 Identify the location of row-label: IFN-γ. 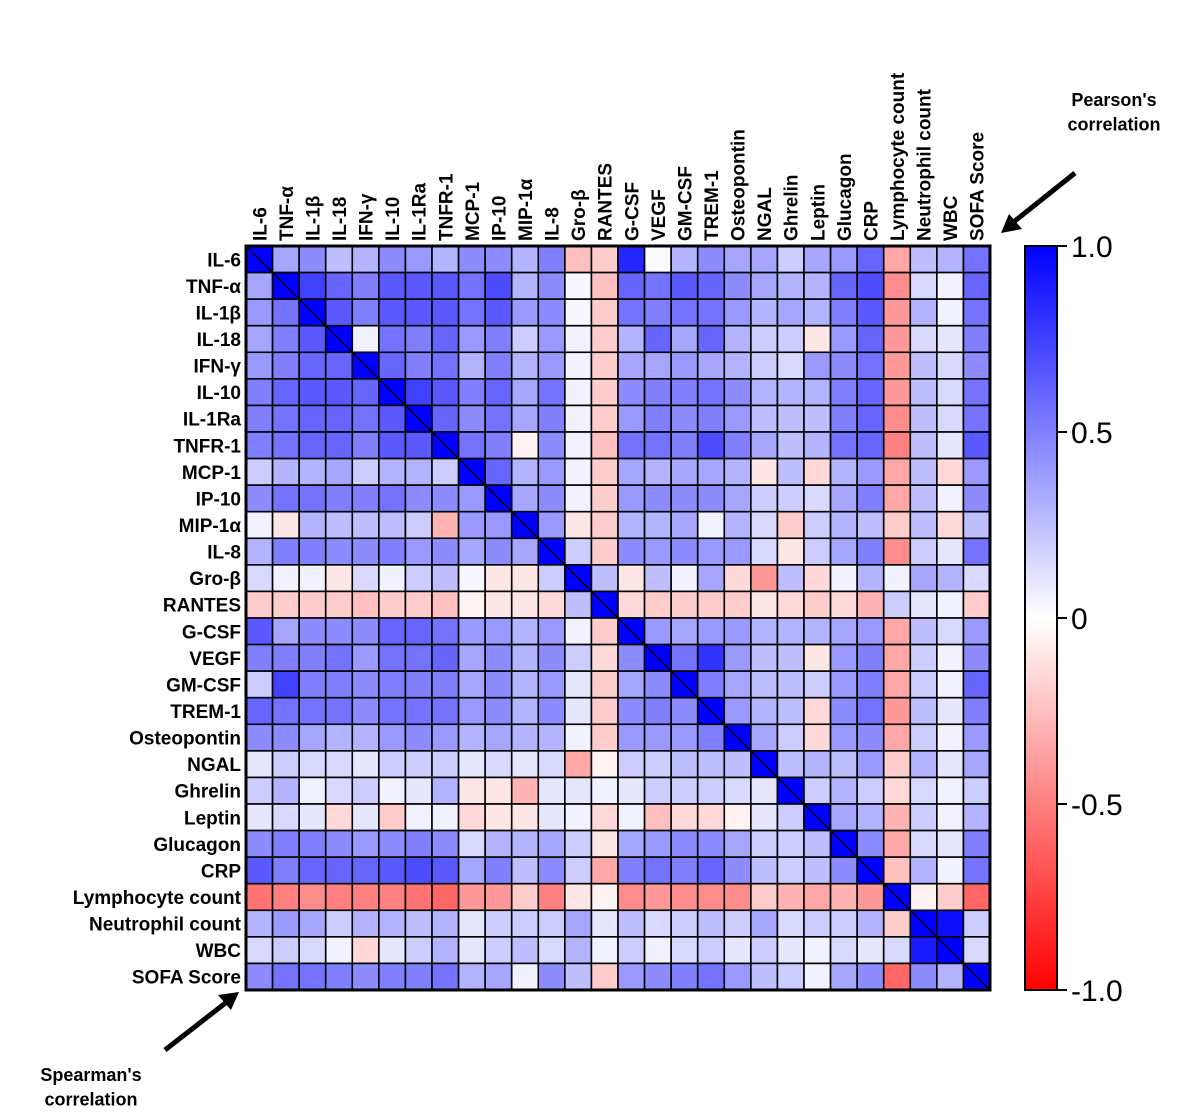
(218, 367).